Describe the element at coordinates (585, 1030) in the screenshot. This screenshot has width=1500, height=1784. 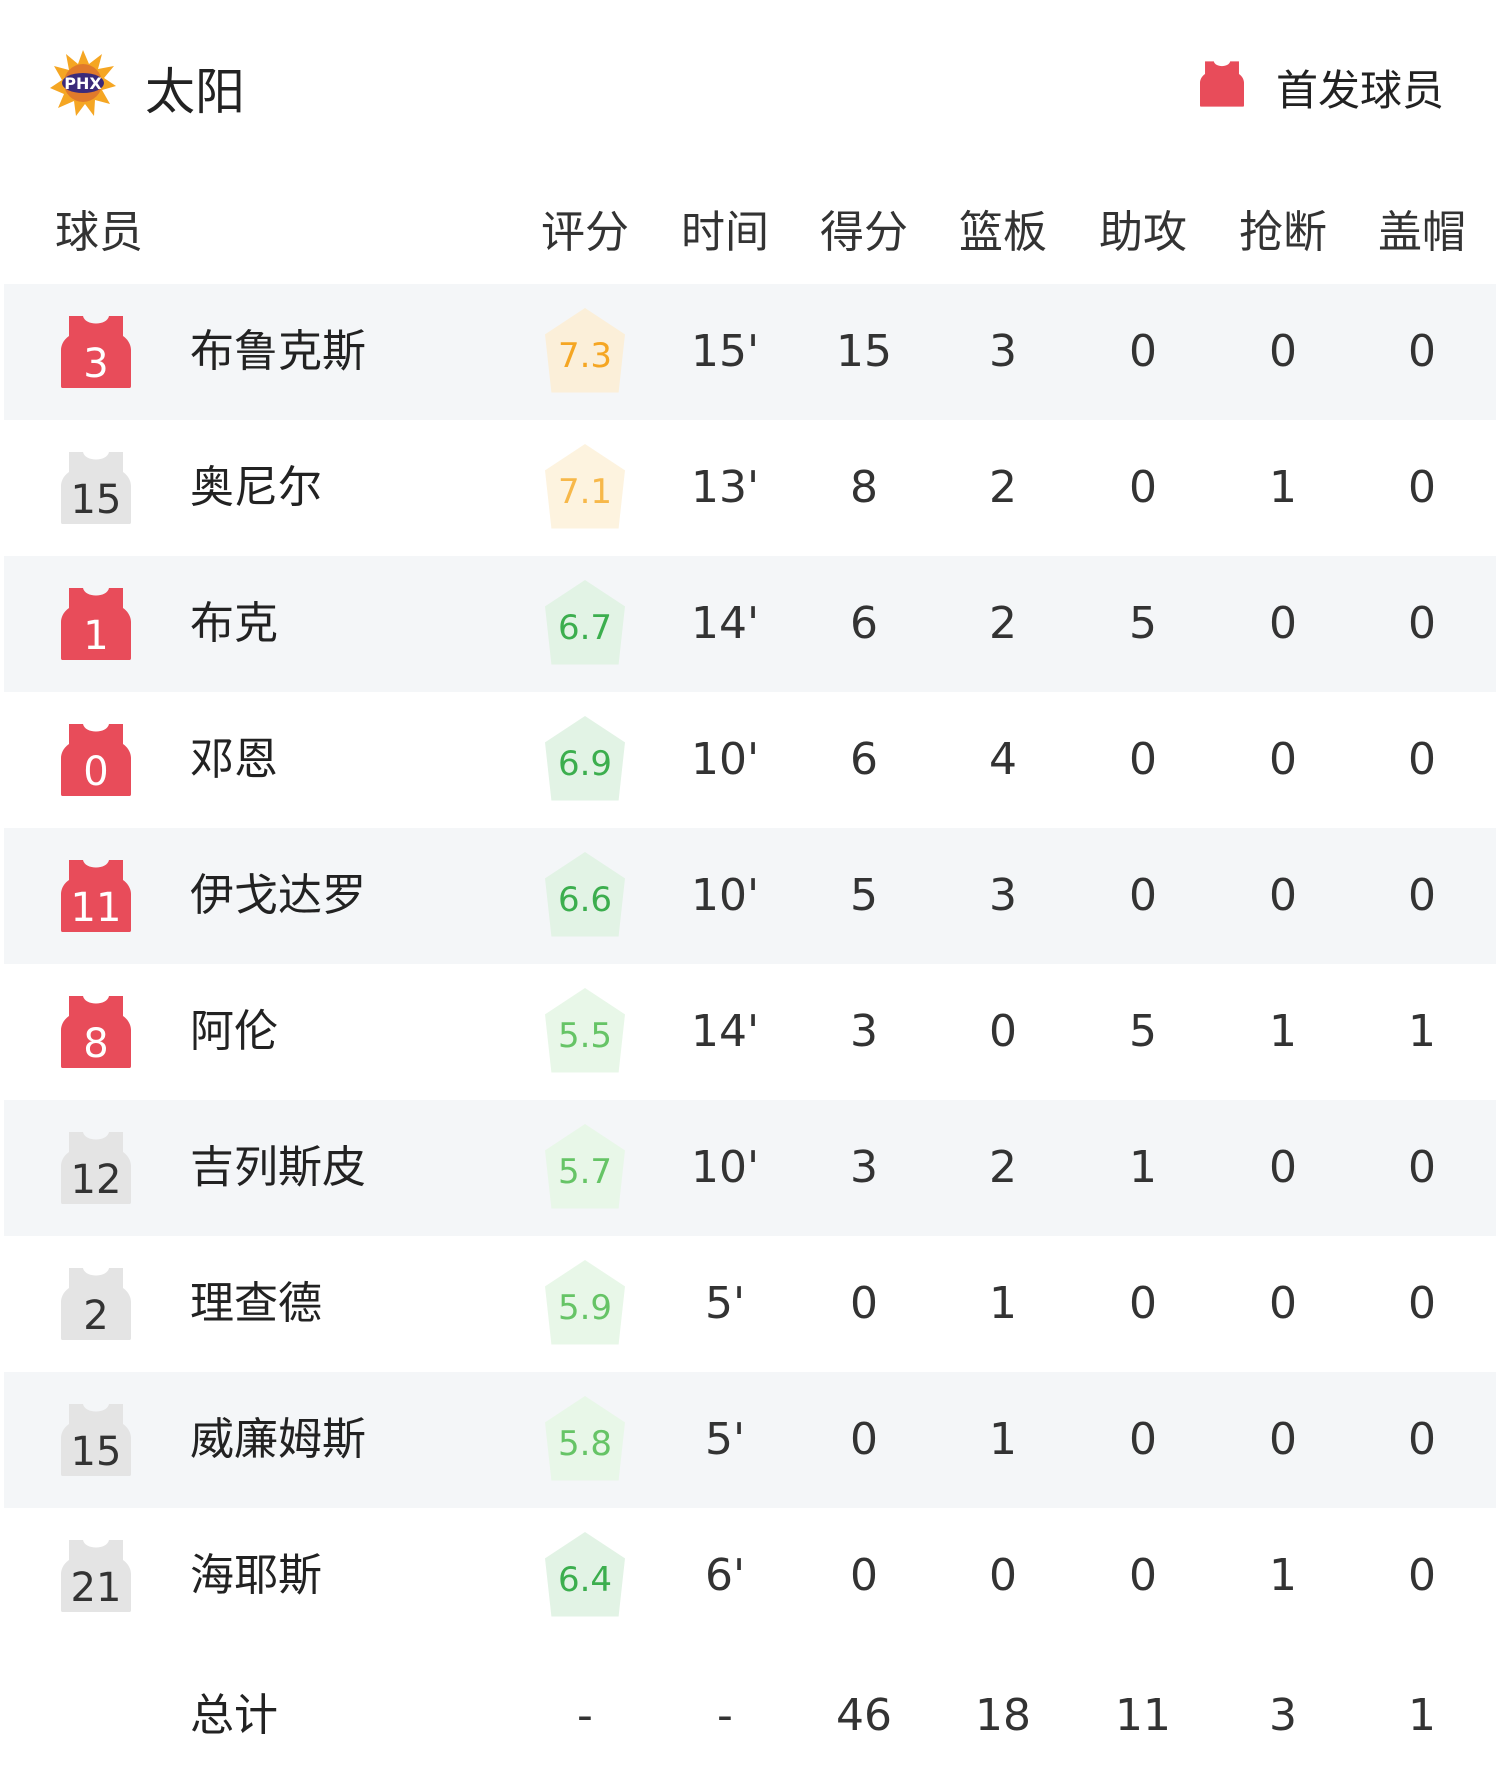
I see `rating-badge: 5.5` at that location.